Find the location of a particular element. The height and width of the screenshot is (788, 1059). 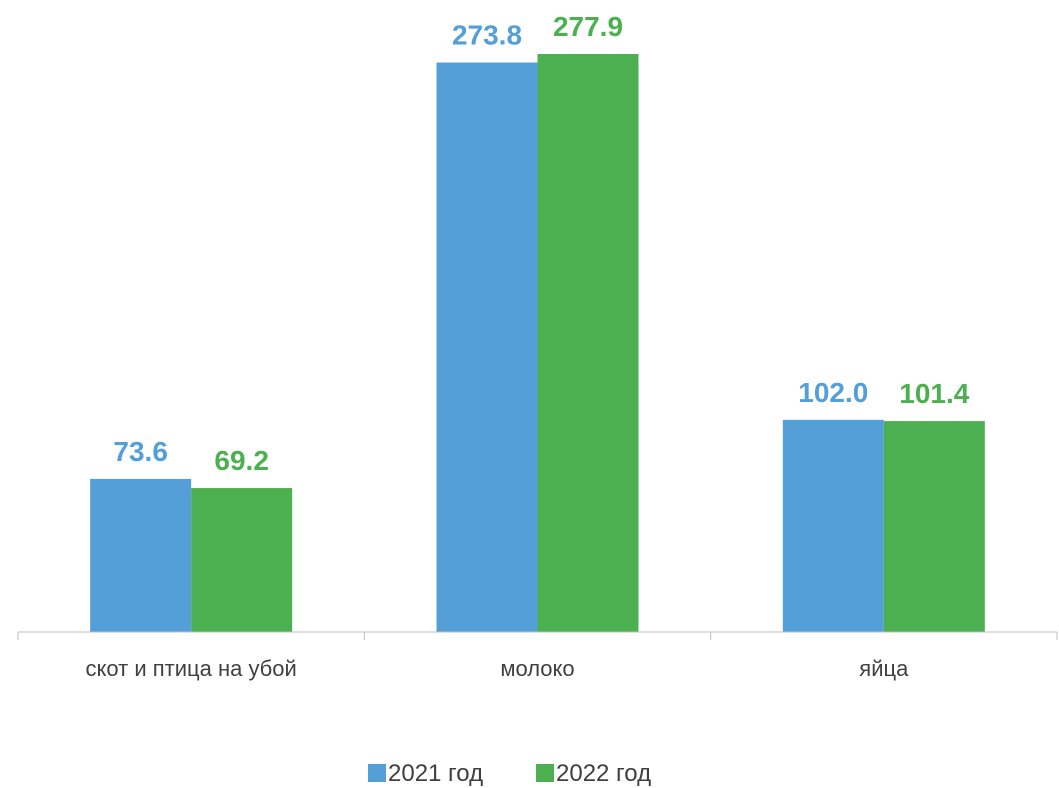

category-label-2: яйца is located at coordinates (884, 668).